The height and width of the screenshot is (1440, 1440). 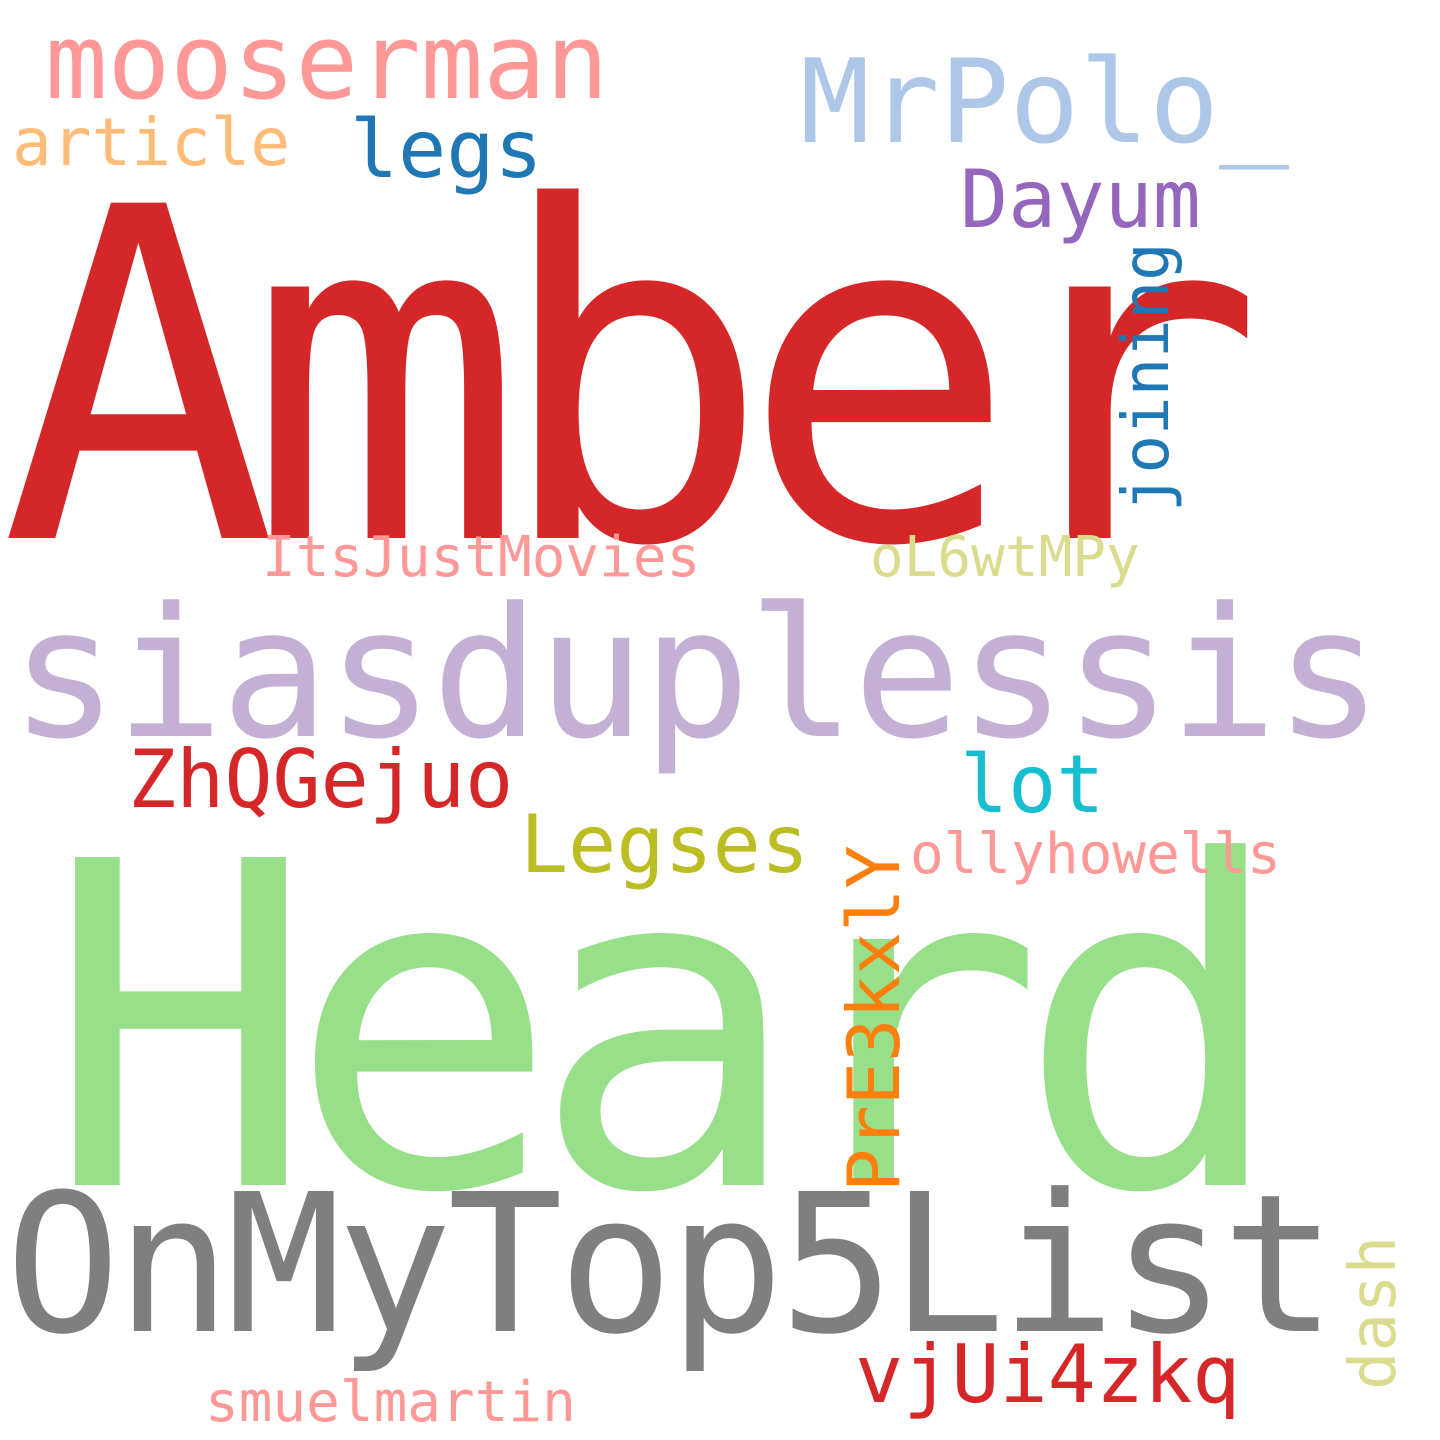 I want to click on word-smuelmartin: smuelmartin, so click(x=390, y=1402).